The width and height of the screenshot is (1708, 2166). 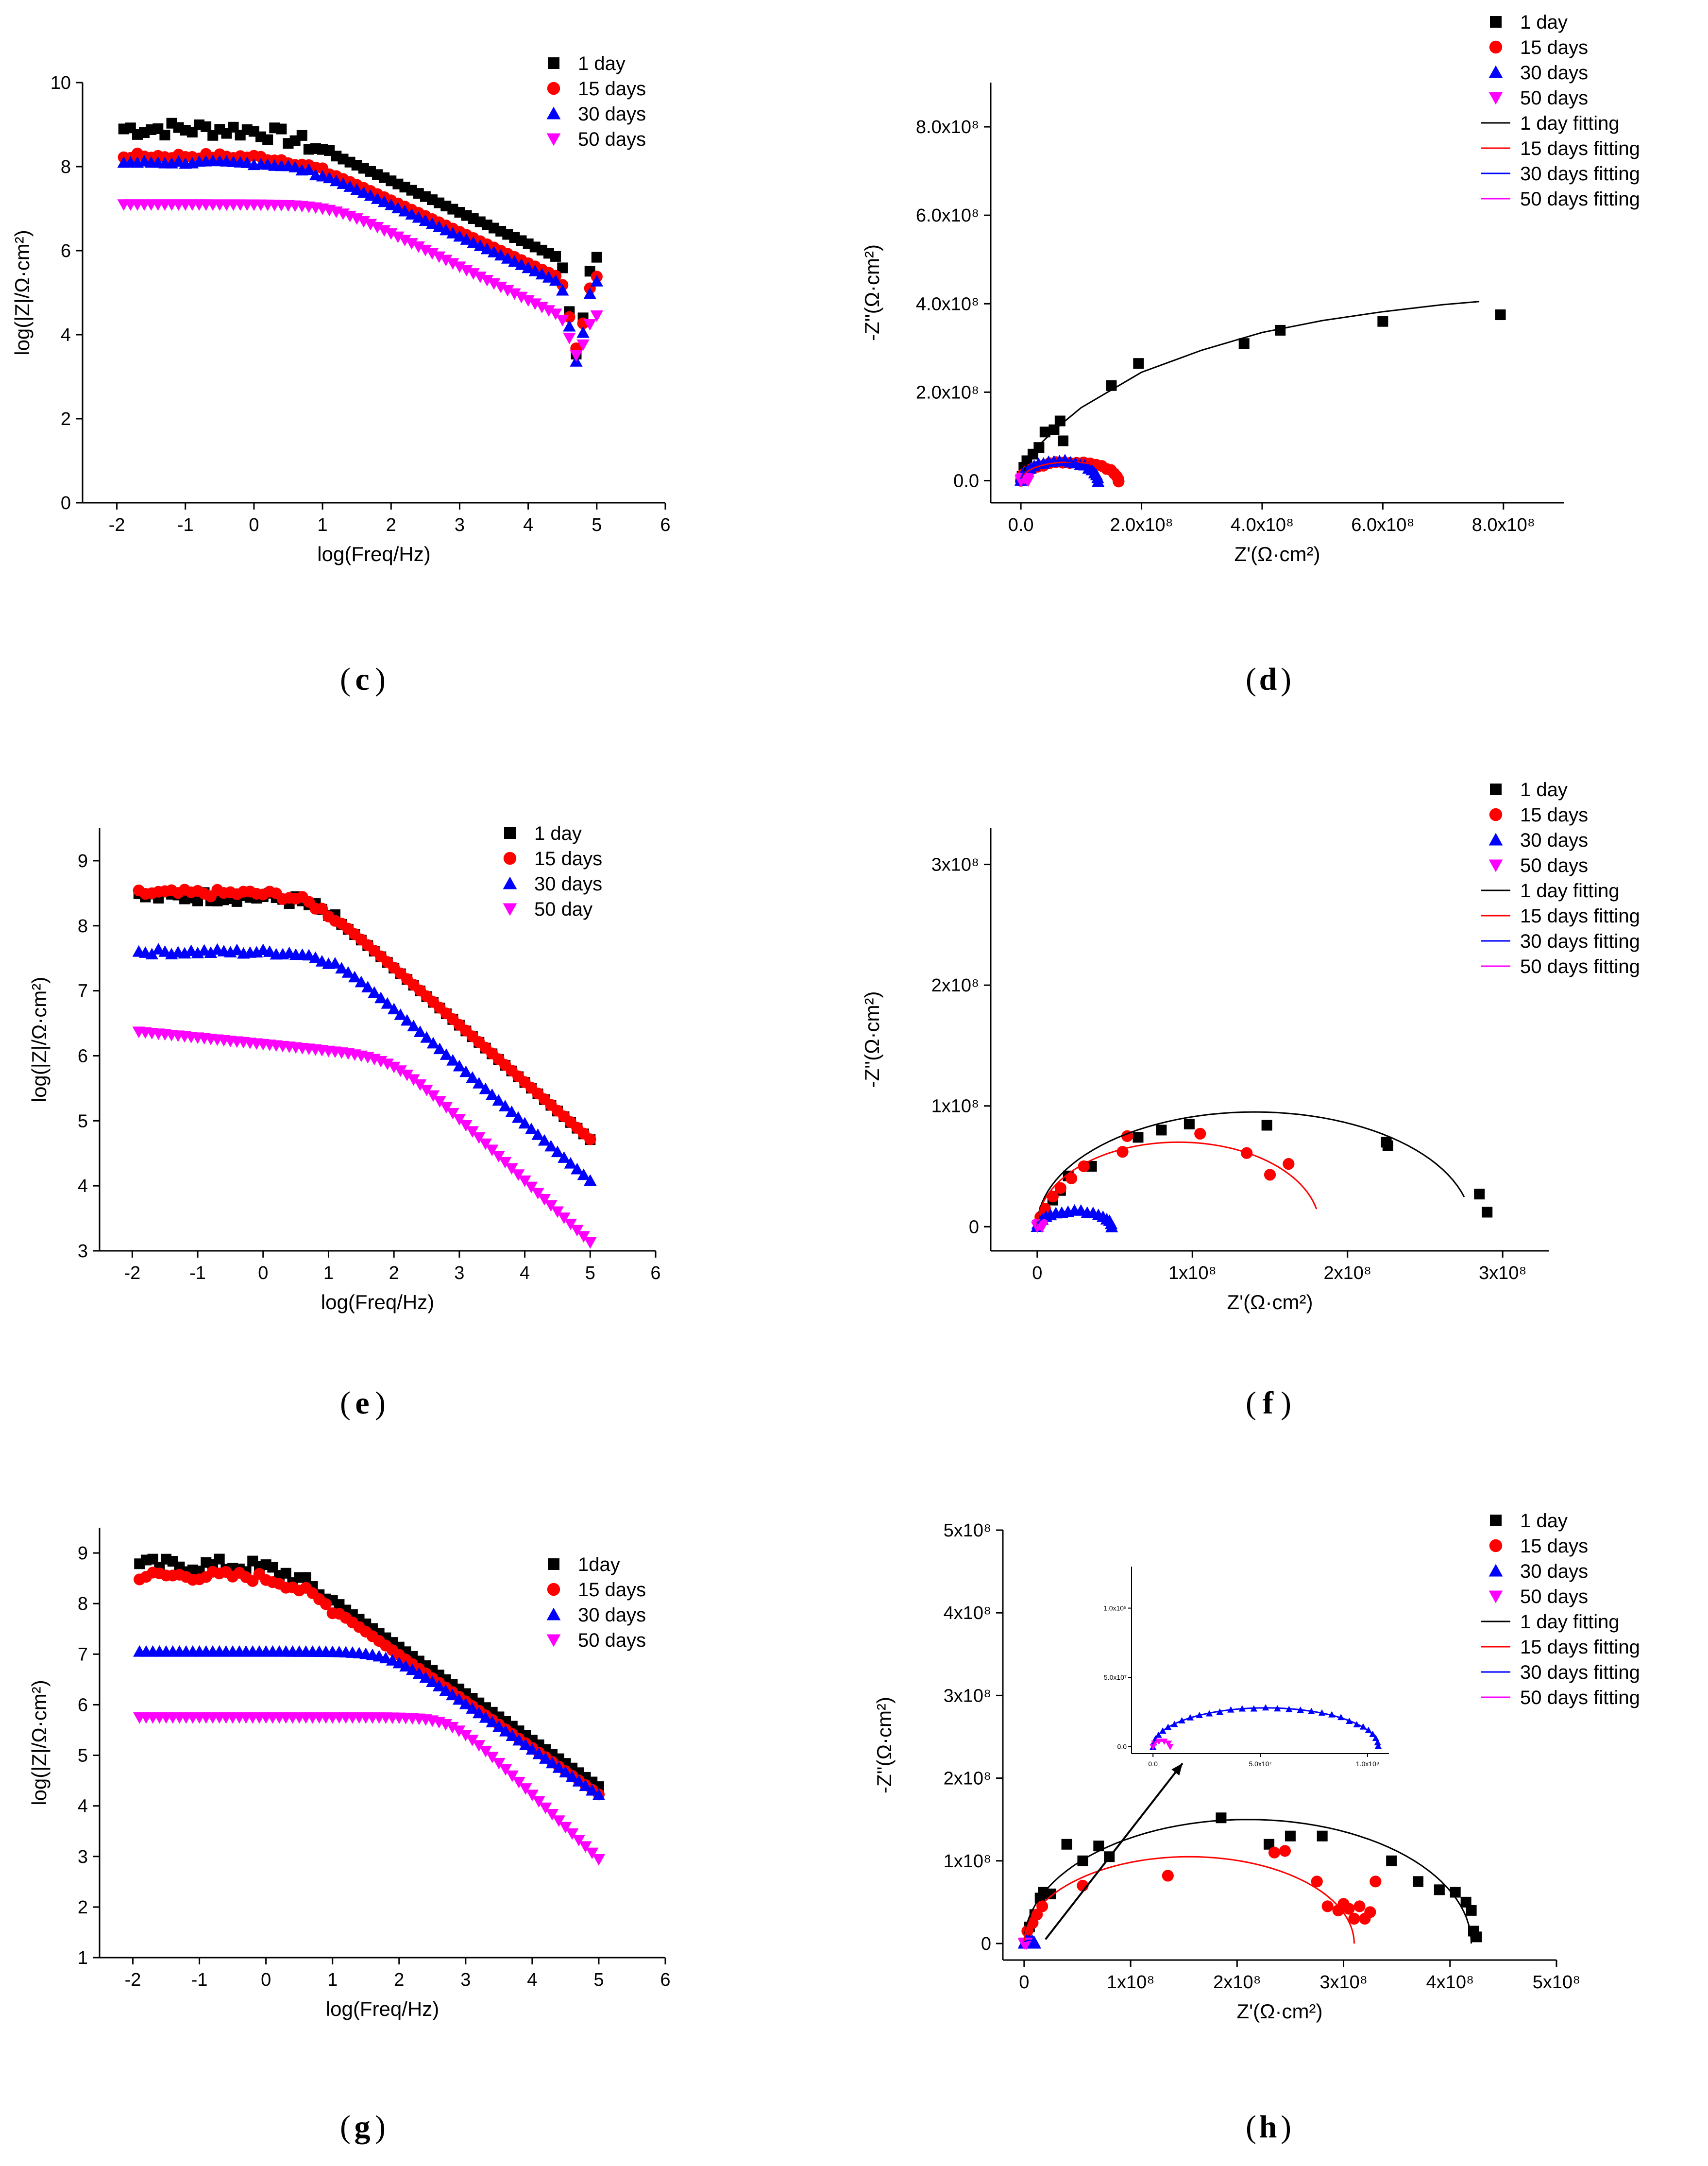 What do you see at coordinates (612, 1615) in the screenshot?
I see `legend-label: 30 days` at bounding box center [612, 1615].